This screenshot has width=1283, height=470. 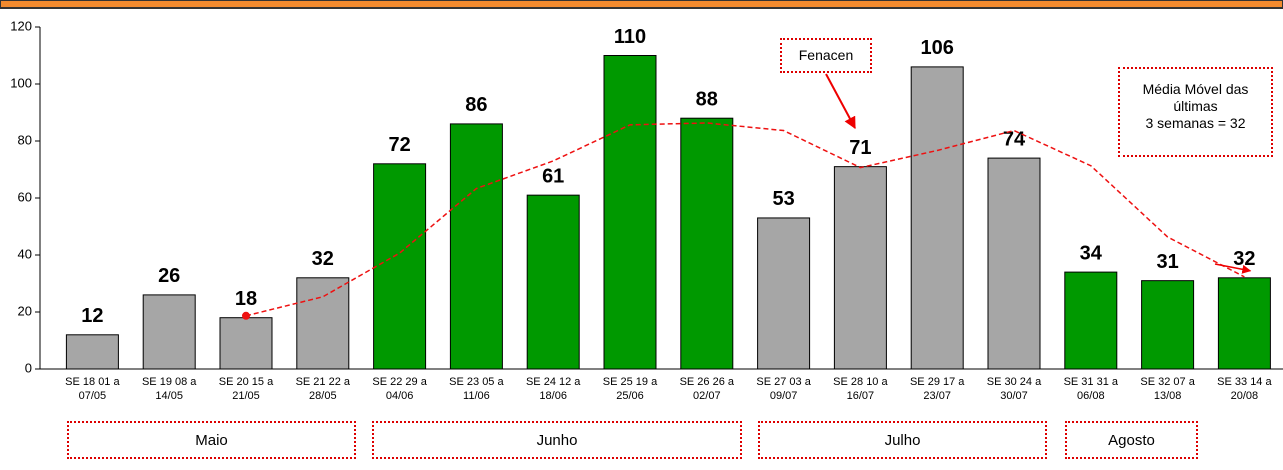 What do you see at coordinates (323, 389) in the screenshot?
I see `x-tick-label: SE 21 22 a 28/05` at bounding box center [323, 389].